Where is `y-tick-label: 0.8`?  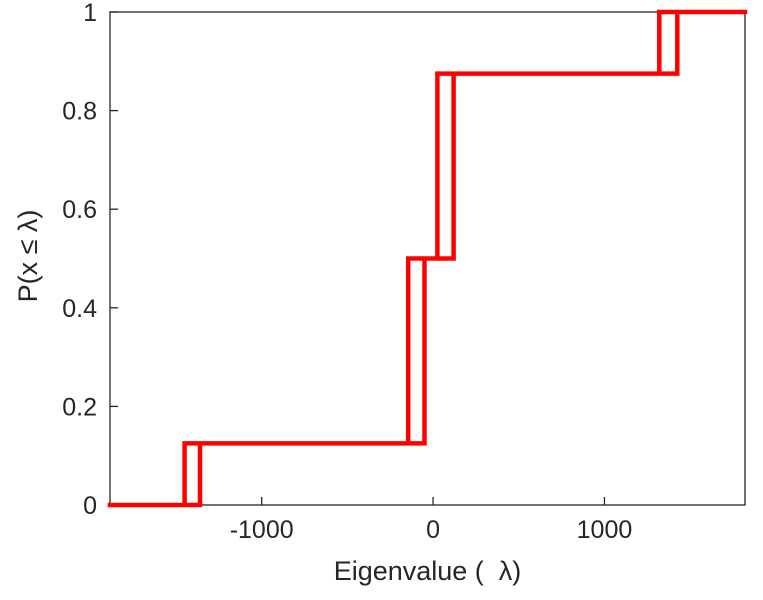 y-tick-label: 0.8 is located at coordinates (79, 112).